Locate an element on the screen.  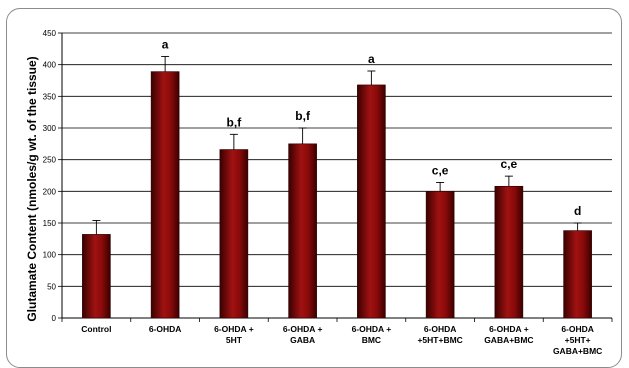
y-tick-label: 100 is located at coordinates (50, 255).